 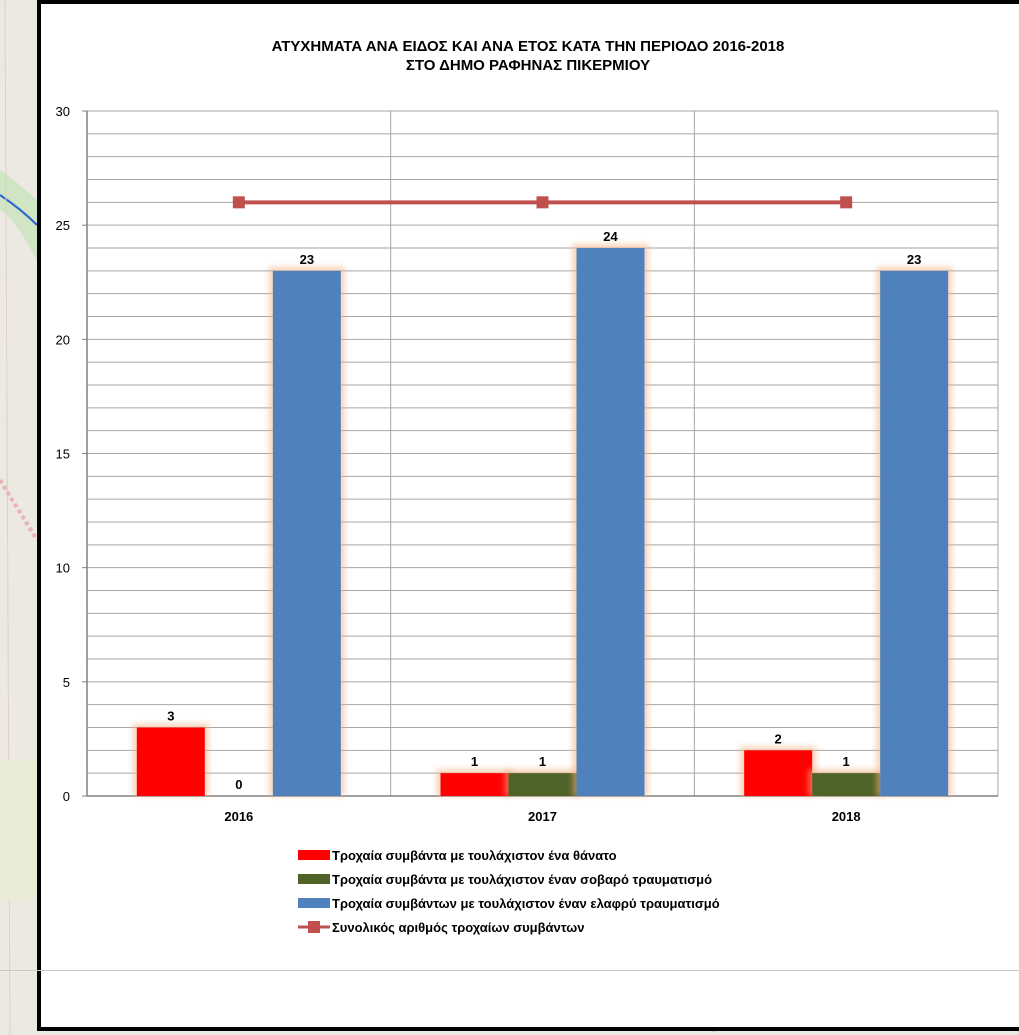 What do you see at coordinates (63, 339) in the screenshot?
I see `y-tick-label: 20` at bounding box center [63, 339].